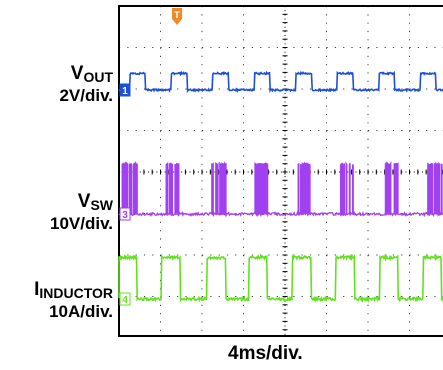 This screenshot has width=443, height=370. I want to click on iinductor-trace, so click(281, 278).